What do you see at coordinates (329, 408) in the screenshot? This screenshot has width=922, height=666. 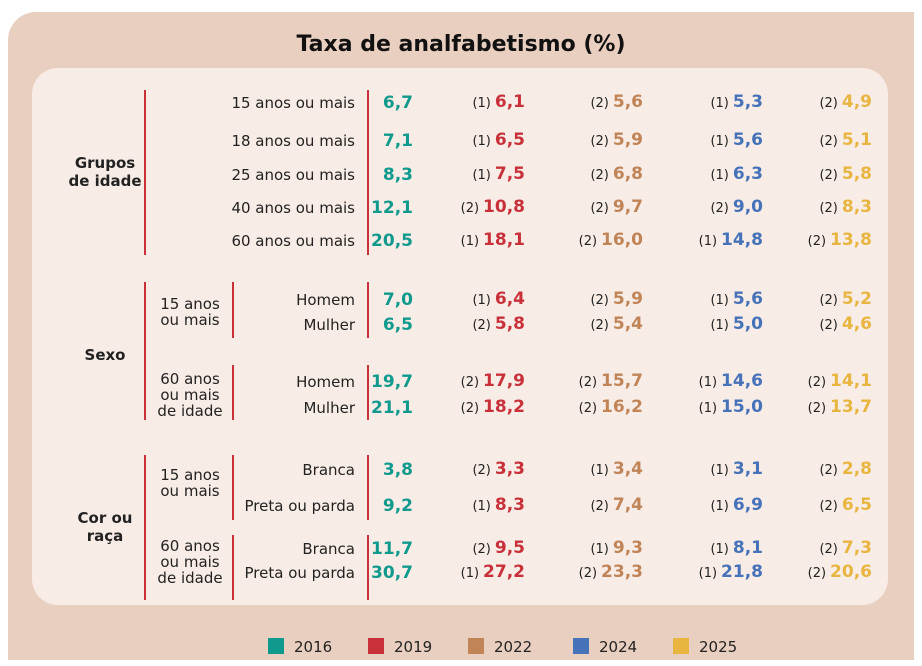 I see `row-label: Mulher` at bounding box center [329, 408].